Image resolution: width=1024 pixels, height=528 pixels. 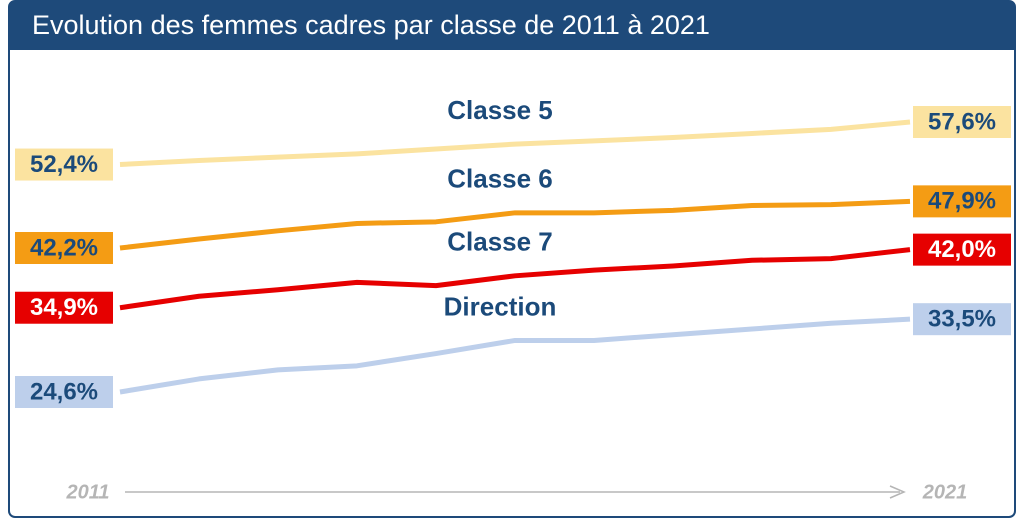 I want to click on value-label: 52,4%, so click(x=64, y=164).